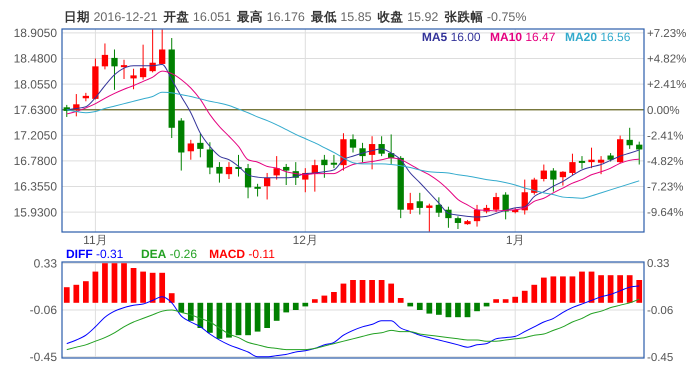 This screenshot has width=686, height=372. What do you see at coordinates (485, 17) in the screenshot?
I see `text: 张跌幅 -0.75%` at bounding box center [485, 17].